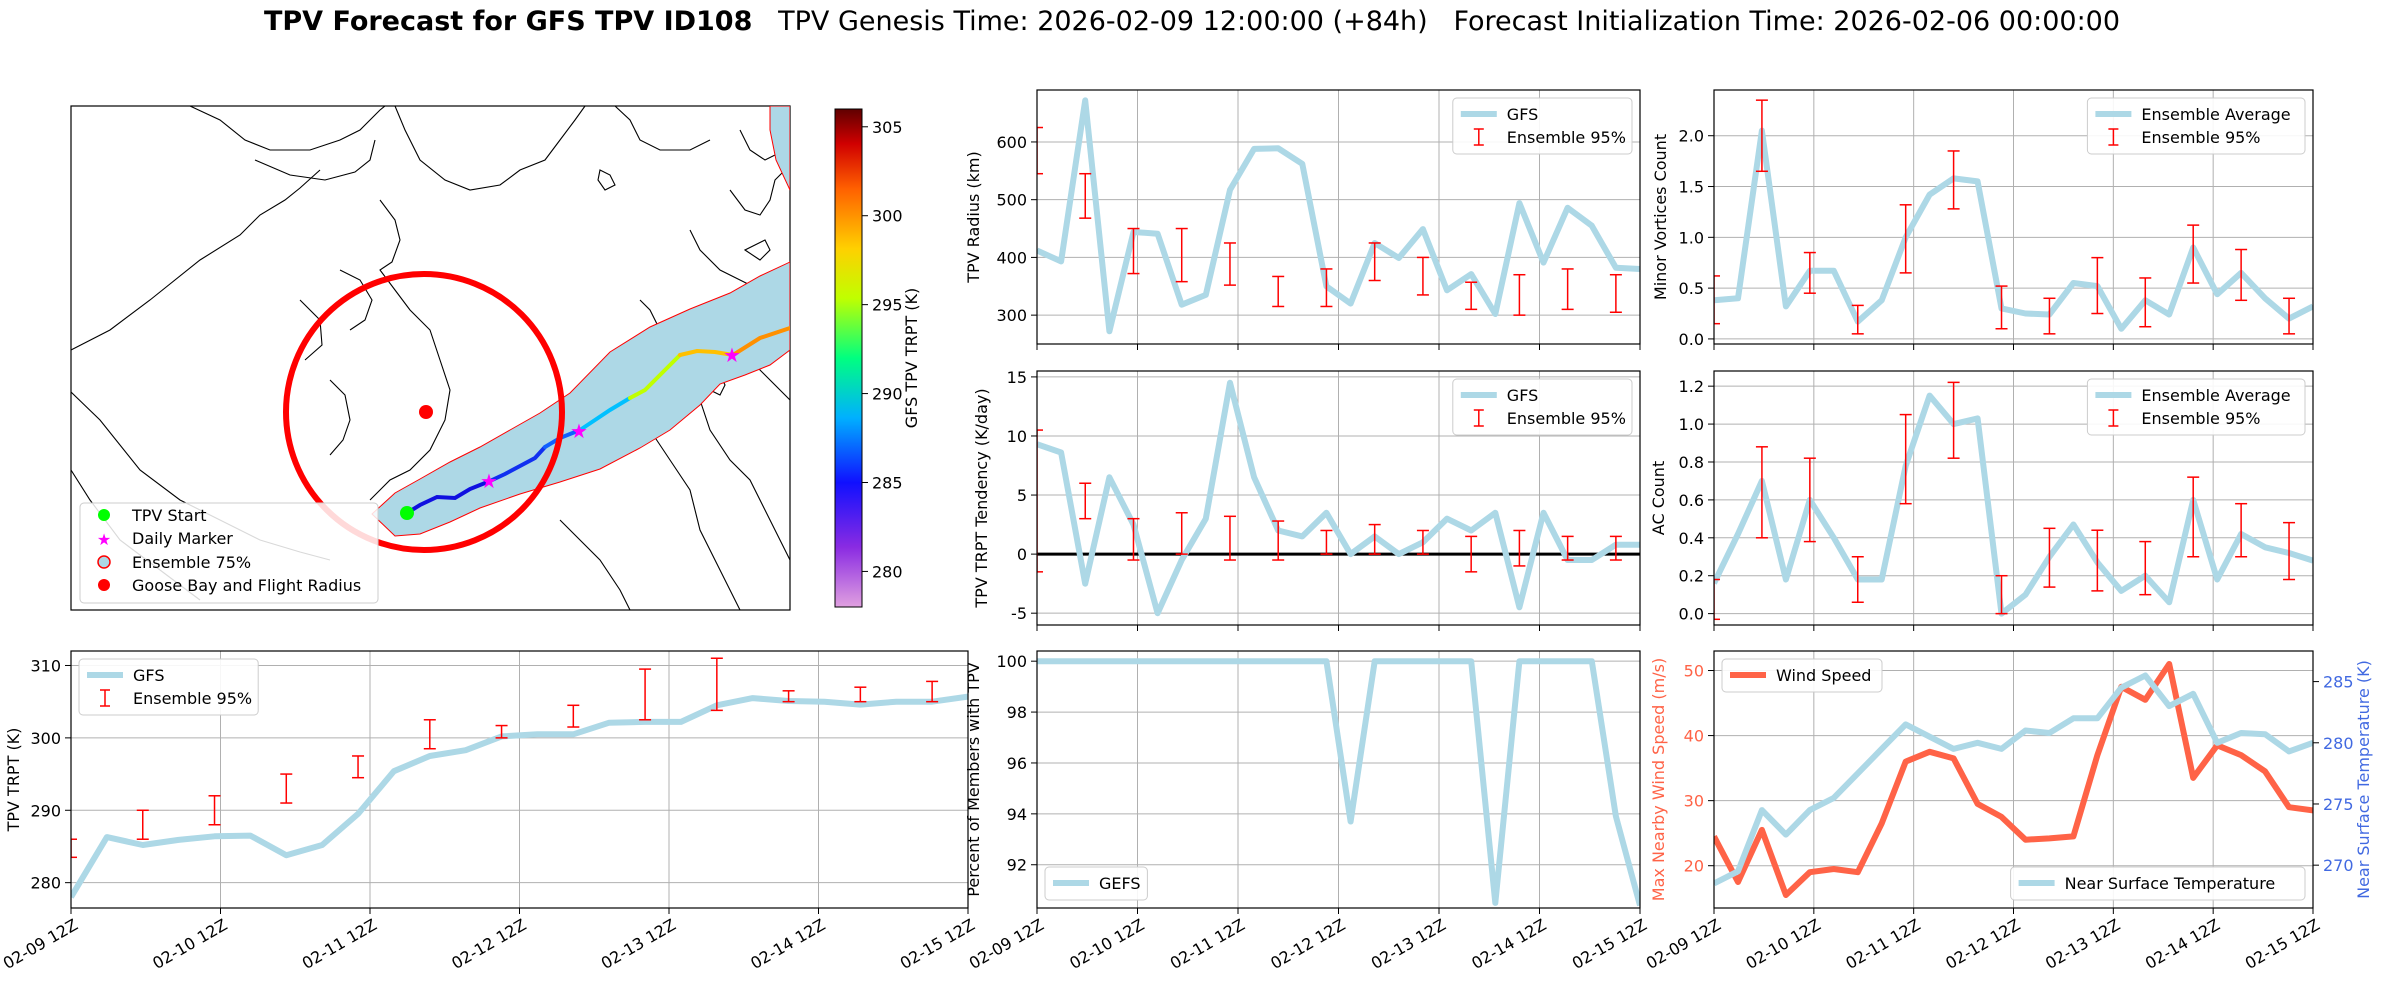 This screenshot has height=982, width=2384. I want to click on y-tick-label: 98, so click(1017, 712).